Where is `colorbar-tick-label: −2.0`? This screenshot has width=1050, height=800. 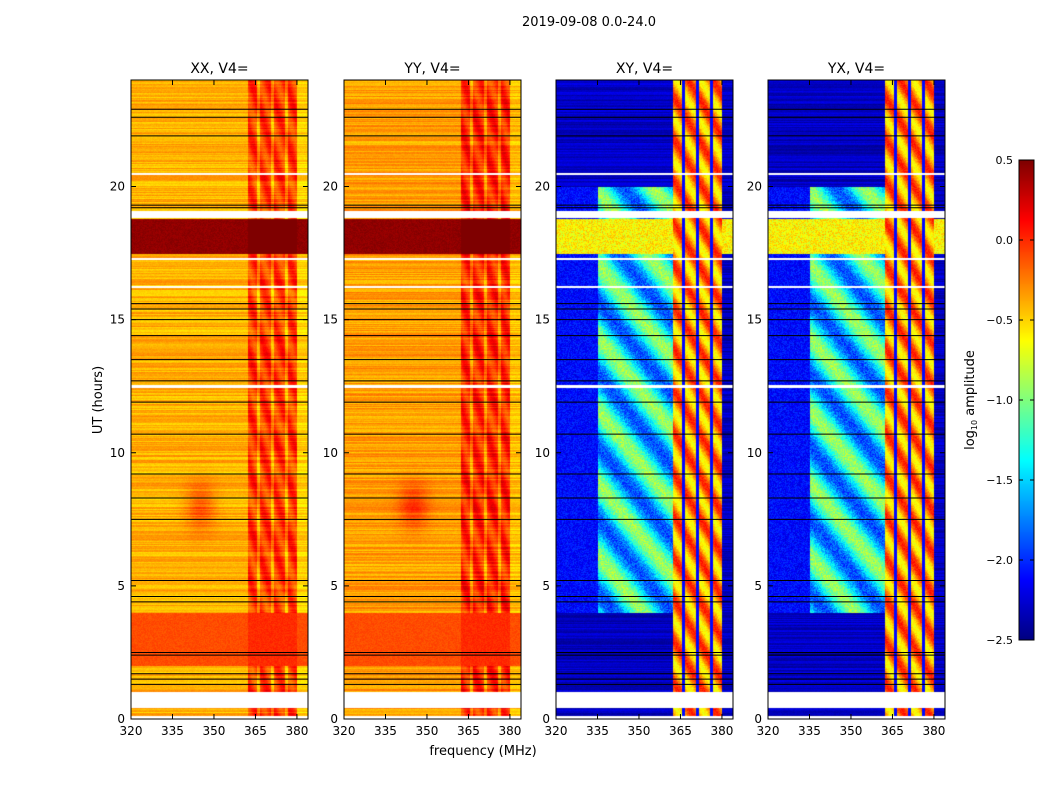 colorbar-tick-label: −2.0 is located at coordinates (999, 560).